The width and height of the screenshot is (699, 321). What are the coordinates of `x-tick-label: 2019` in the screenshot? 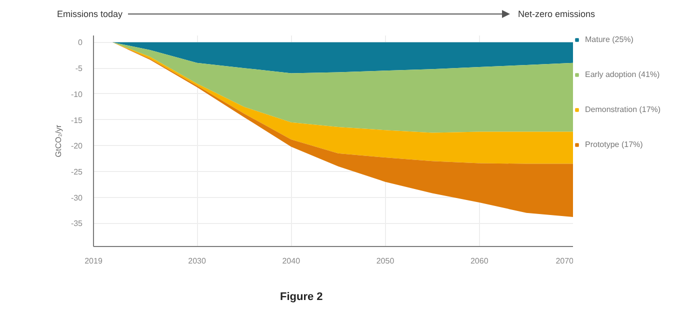 It's located at (93, 261).